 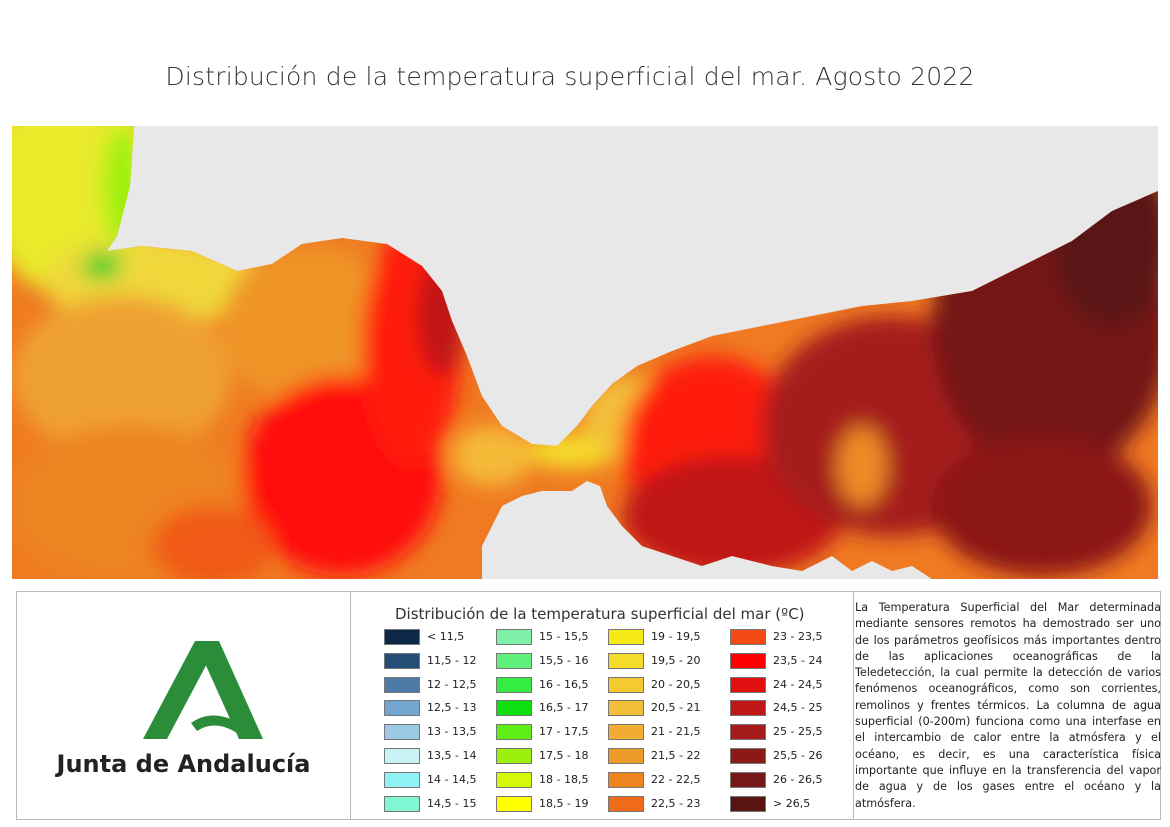 I want to click on legend-label: 14,5 - 15, so click(x=452, y=803).